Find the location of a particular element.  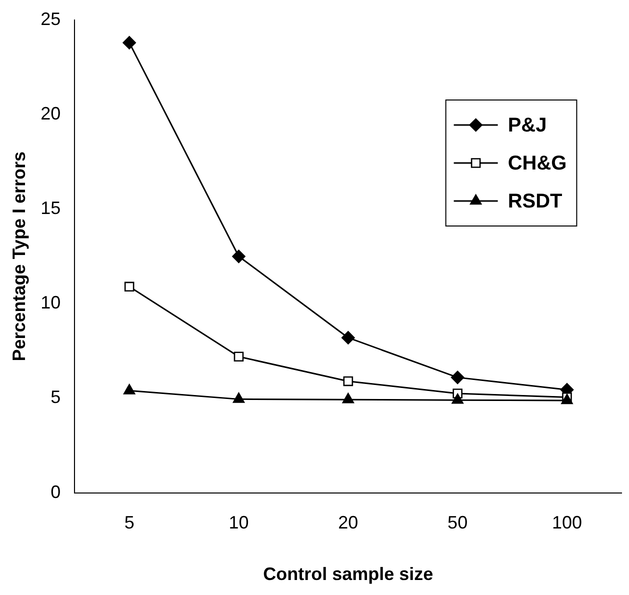

y-tick-label: 15 is located at coordinates (50, 208).